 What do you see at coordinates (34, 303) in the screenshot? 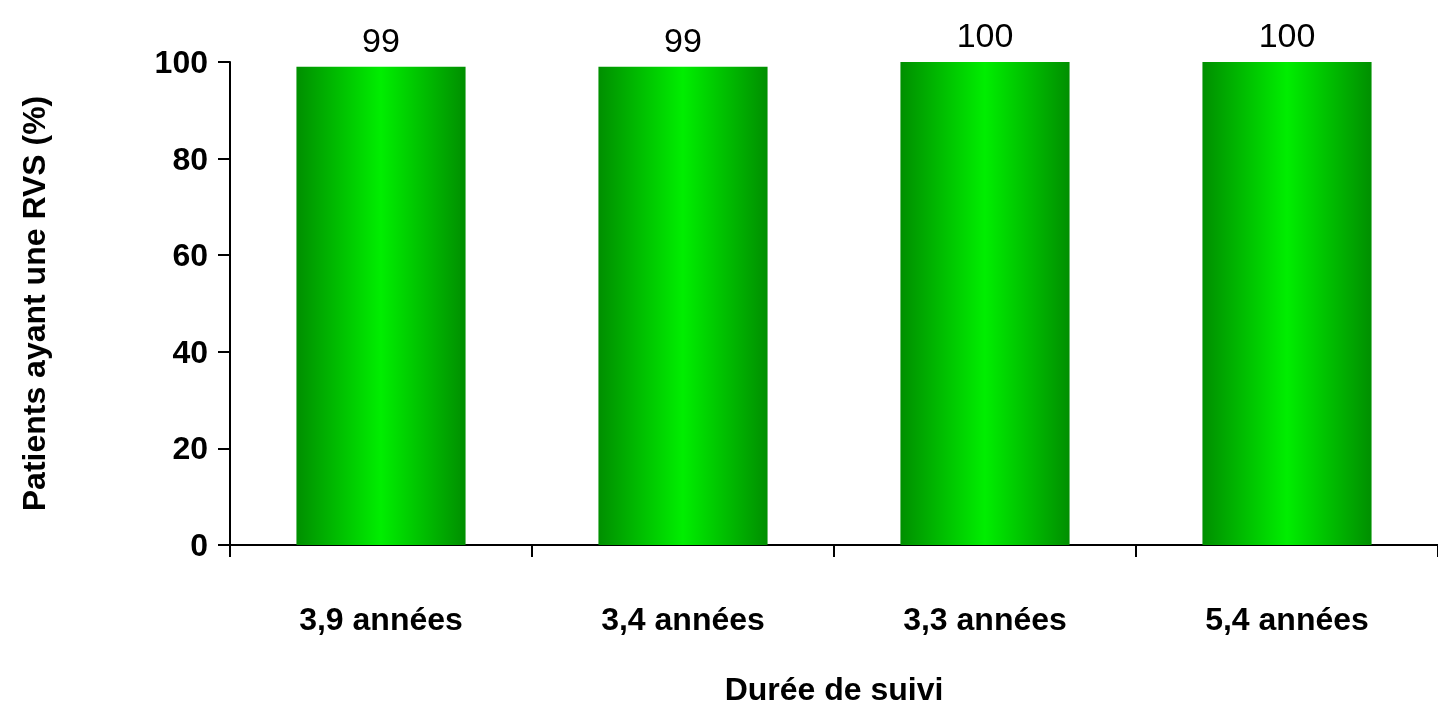
I see `y-axis-title: Patients ayant une RVS (%)` at bounding box center [34, 303].